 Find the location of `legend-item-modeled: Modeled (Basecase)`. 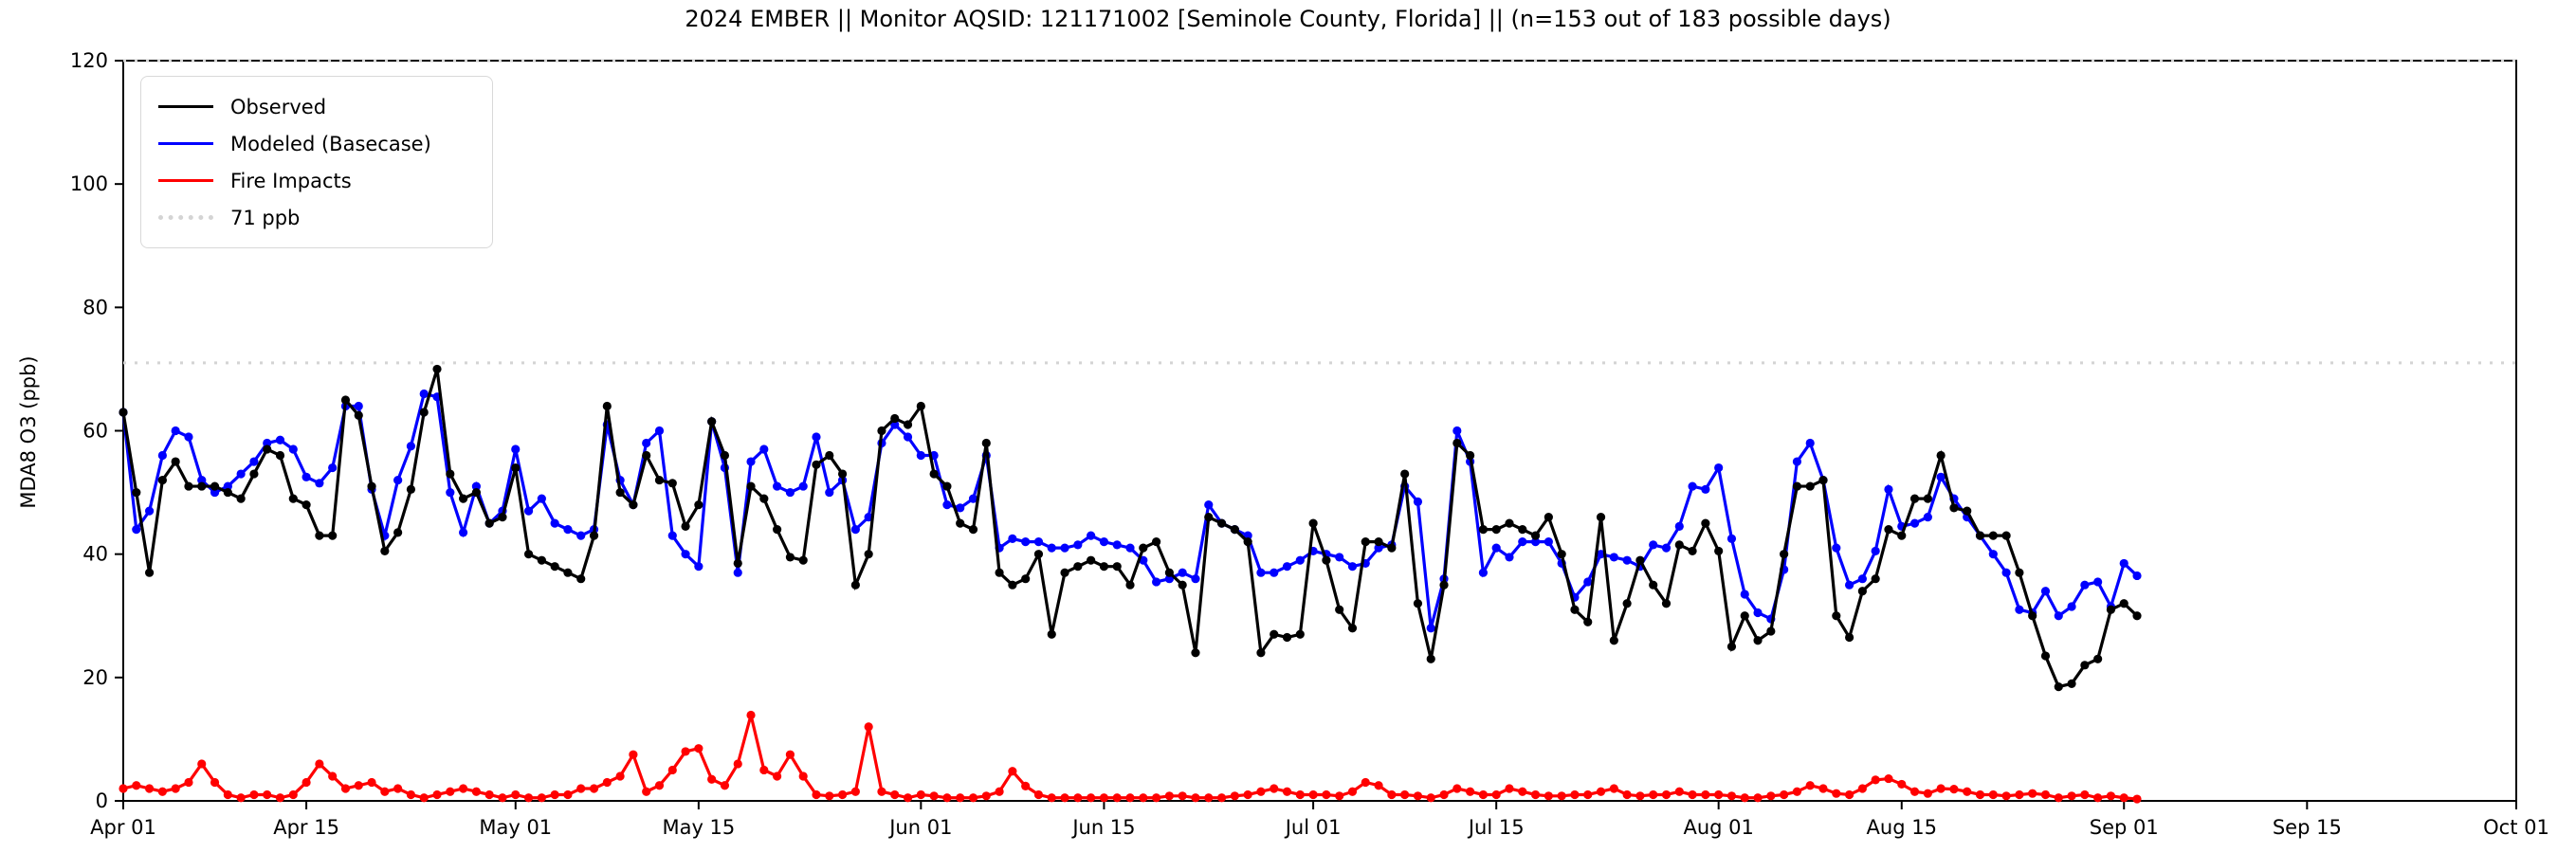

legend-item-modeled: Modeled (Basecase) is located at coordinates (316, 143).